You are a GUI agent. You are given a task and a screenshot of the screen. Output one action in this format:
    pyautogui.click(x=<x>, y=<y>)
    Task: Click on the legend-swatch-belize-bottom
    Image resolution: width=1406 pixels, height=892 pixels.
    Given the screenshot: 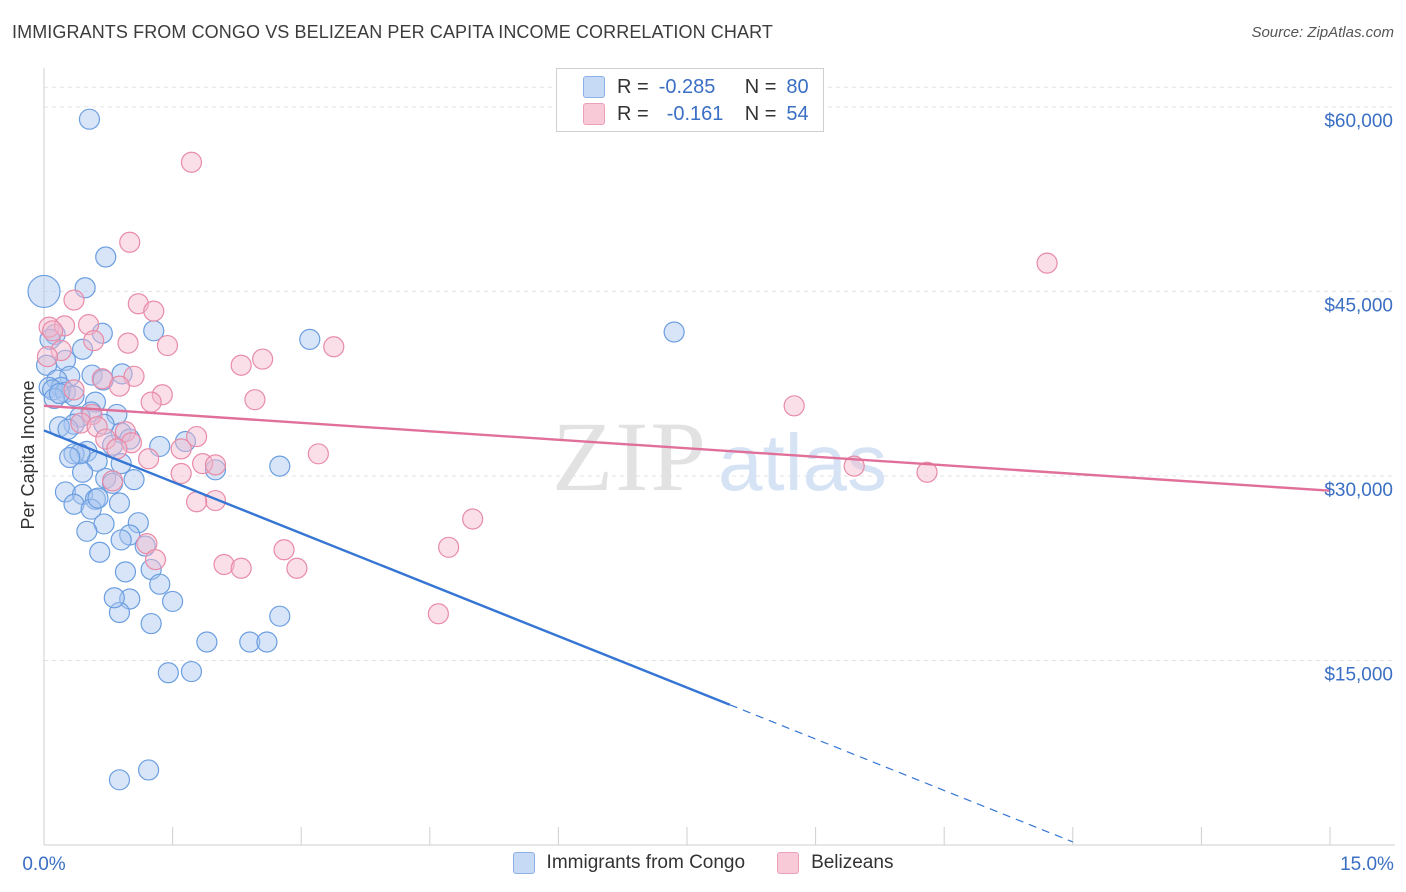 What is the action you would take?
    pyautogui.click(x=788, y=863)
    